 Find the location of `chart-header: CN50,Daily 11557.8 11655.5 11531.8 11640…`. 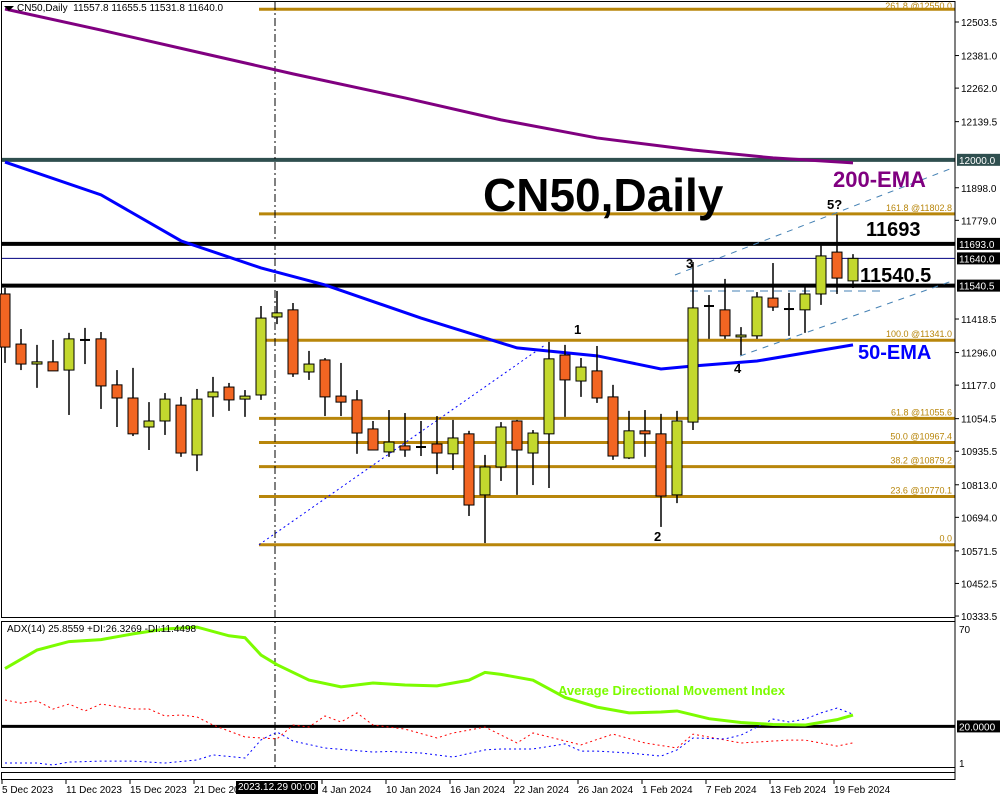

chart-header: CN50,Daily 11557.8 11655.5 11531.8 11640… is located at coordinates (113, 8).